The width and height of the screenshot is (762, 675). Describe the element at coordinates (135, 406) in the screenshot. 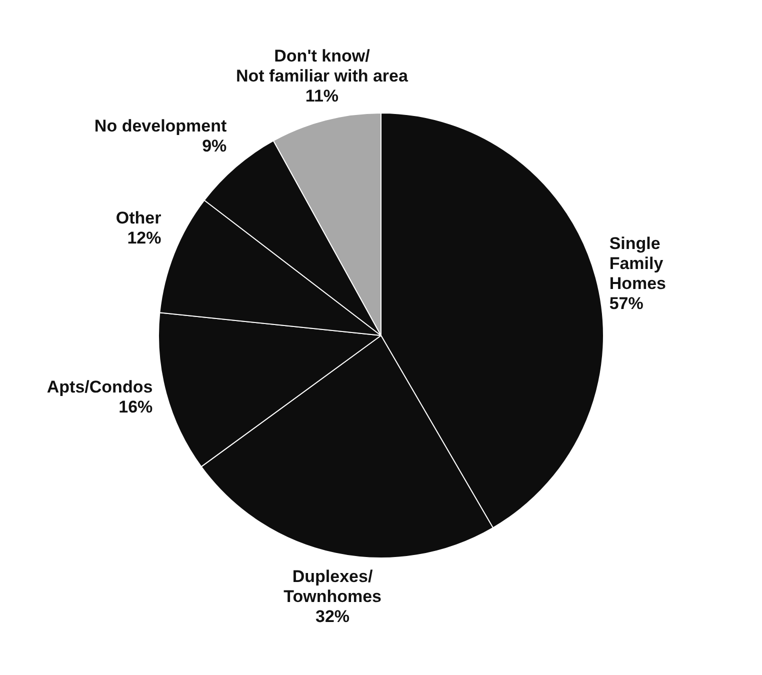

I see `data-label: 16%` at that location.